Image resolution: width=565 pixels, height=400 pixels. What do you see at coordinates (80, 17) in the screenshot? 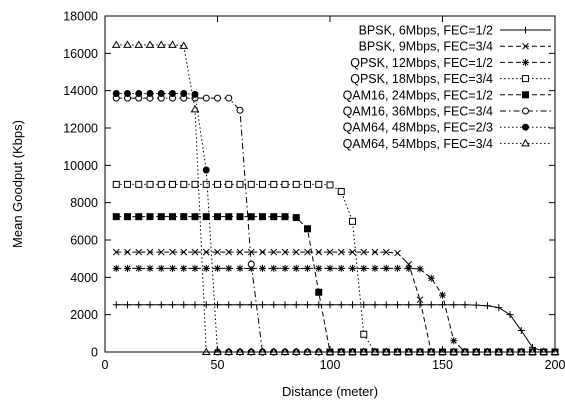
I see `y-tick-label-9: 18000` at bounding box center [80, 17].